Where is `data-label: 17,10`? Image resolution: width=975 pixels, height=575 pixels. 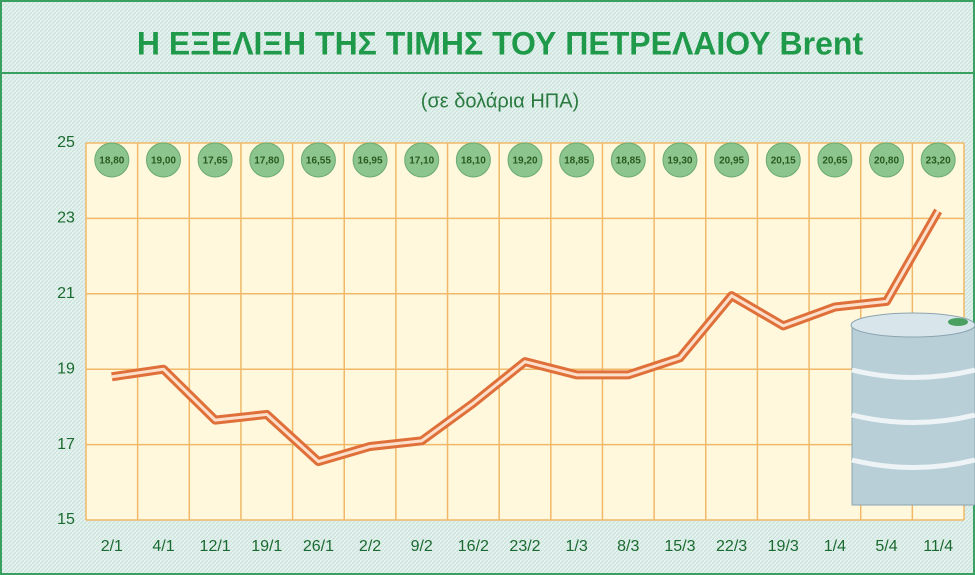 data-label: 17,10 is located at coordinates (421, 161).